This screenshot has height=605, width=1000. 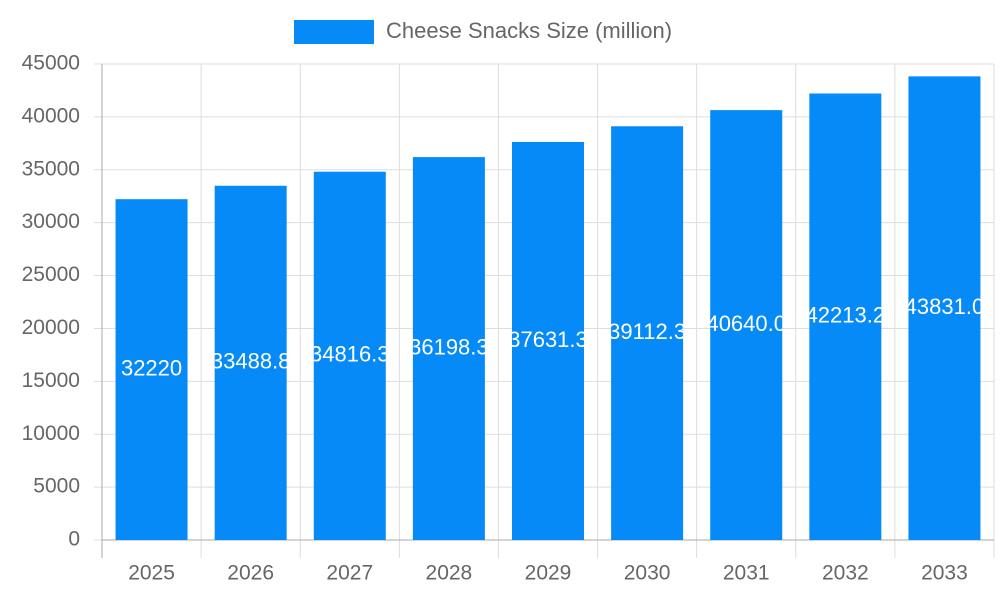 What do you see at coordinates (51, 380) in the screenshot?
I see `y-tick-label: 15000` at bounding box center [51, 380].